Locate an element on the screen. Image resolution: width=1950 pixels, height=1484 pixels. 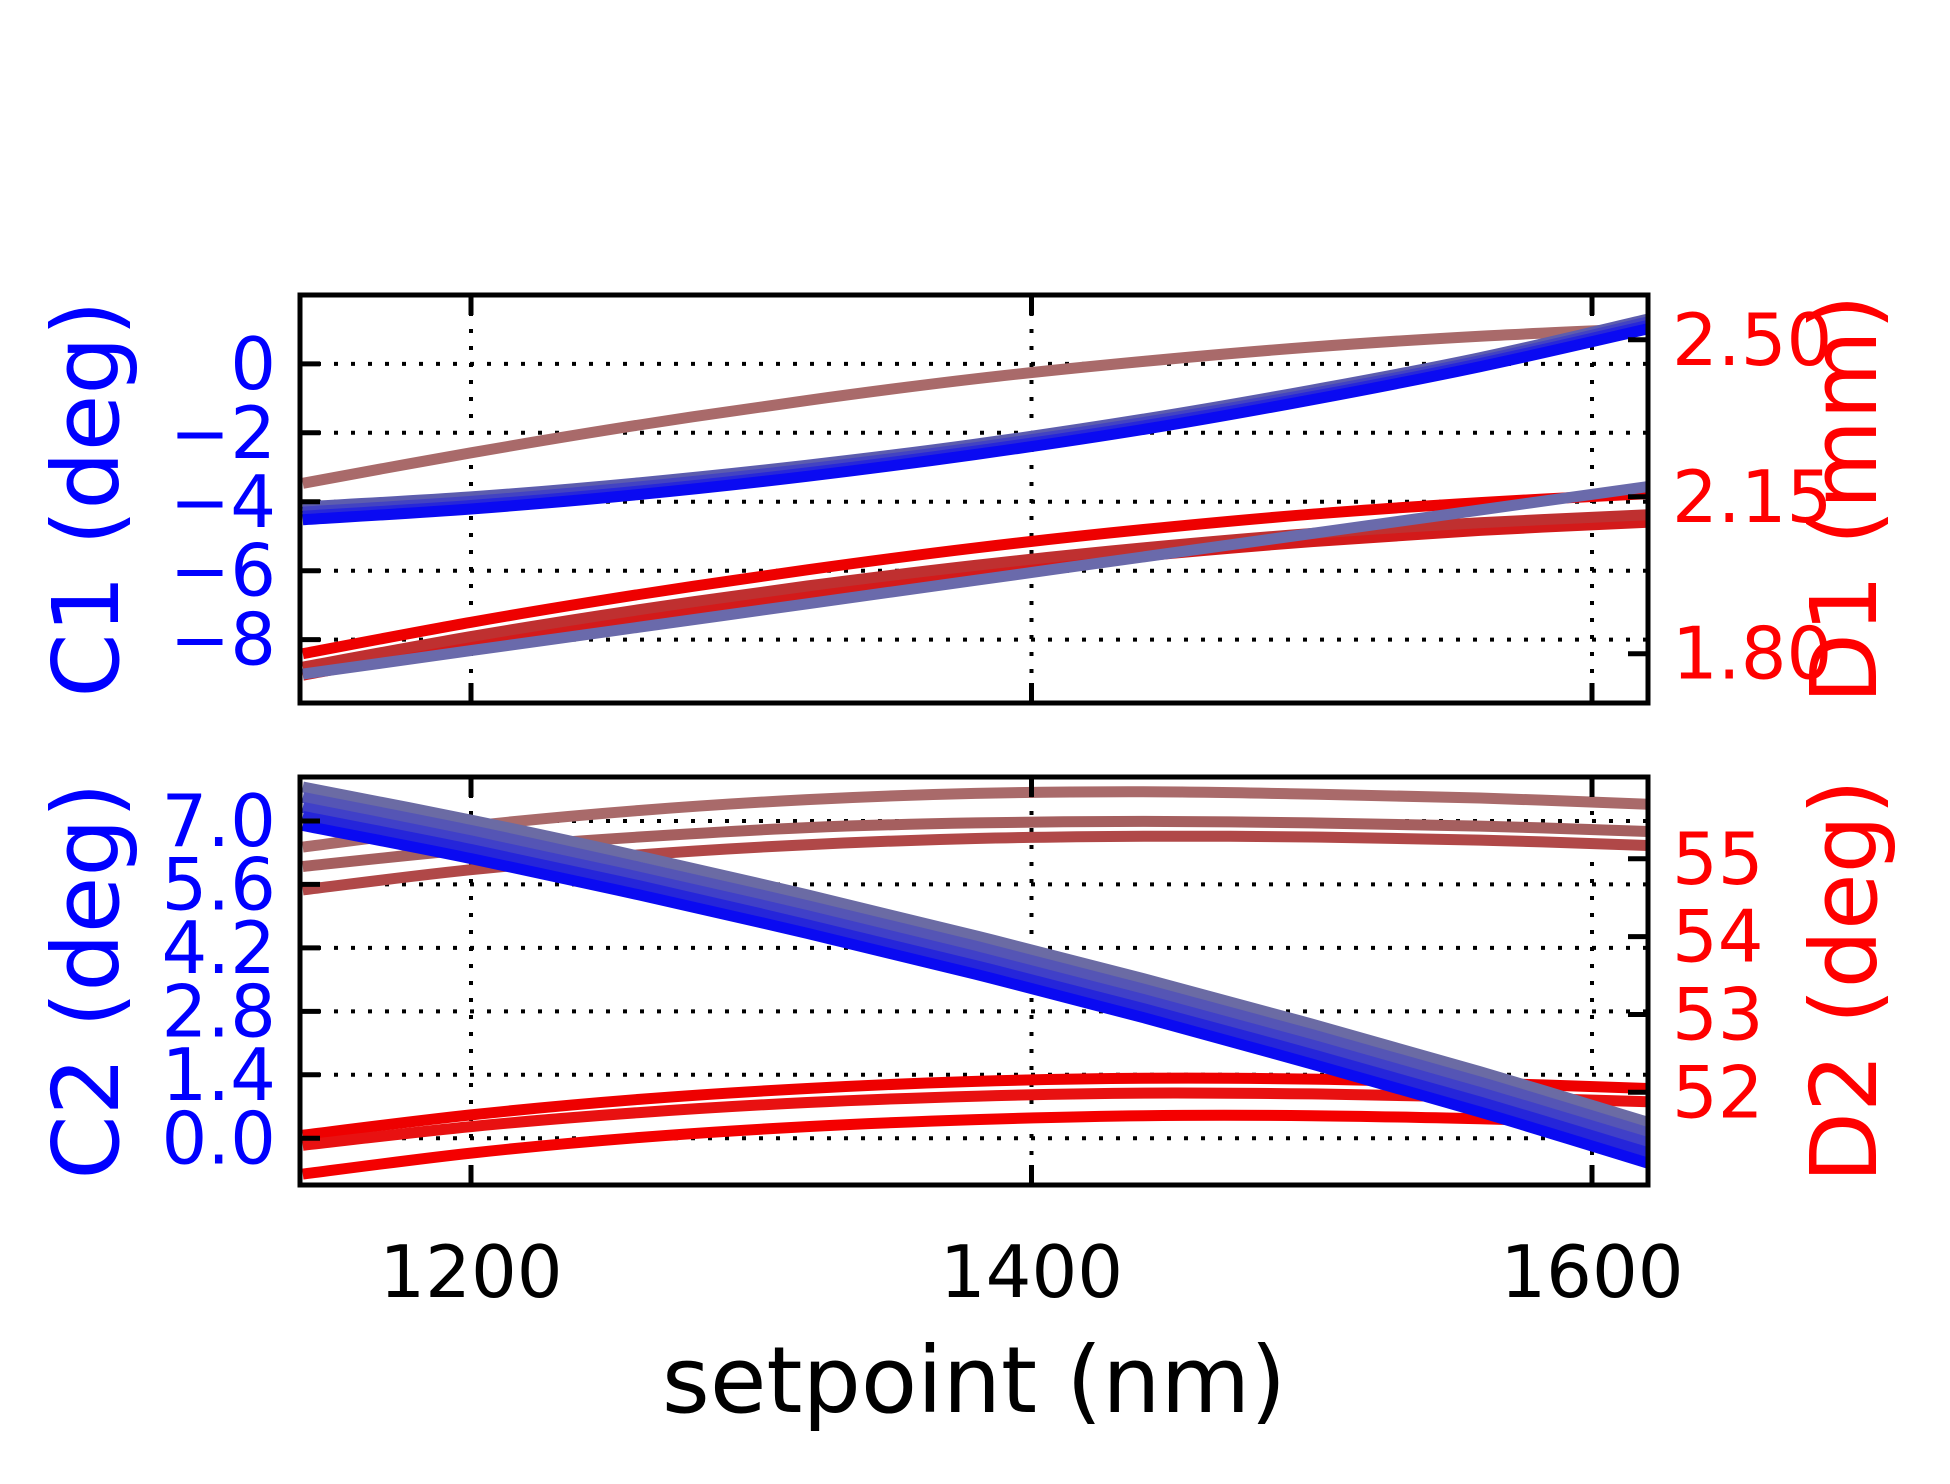
left-tick-label: −2 is located at coordinates (223, 433).